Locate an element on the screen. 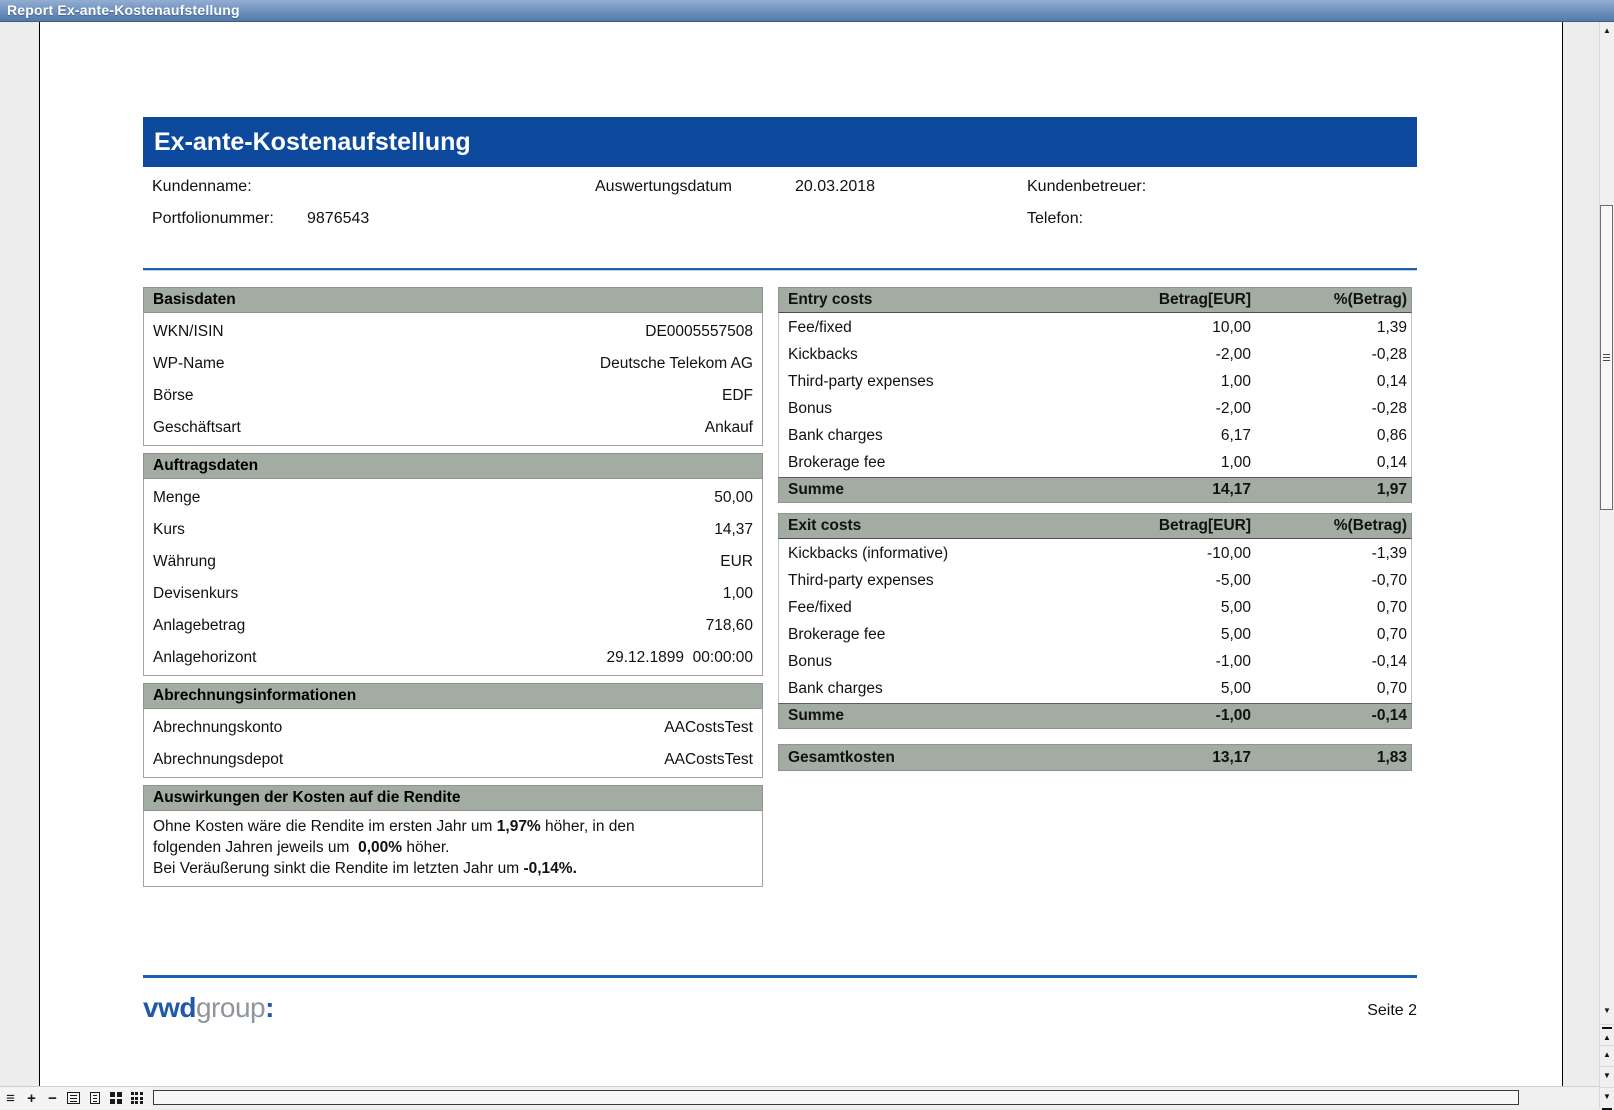 This screenshot has width=1614, height=1110. bottom-bar: ≡ + − is located at coordinates (799, 1097).